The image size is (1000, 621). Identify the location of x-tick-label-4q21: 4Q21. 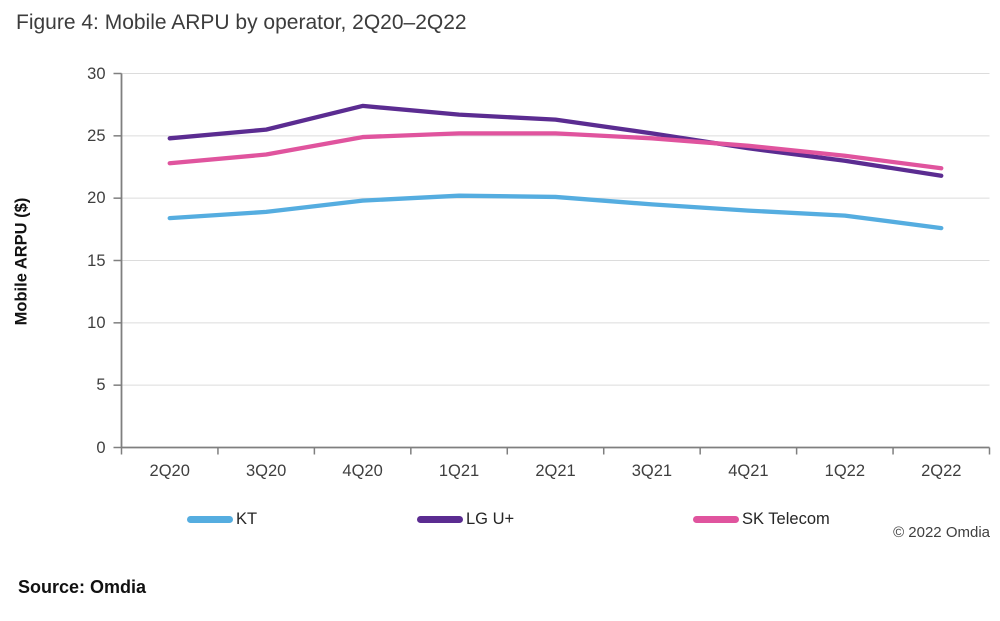
(748, 470).